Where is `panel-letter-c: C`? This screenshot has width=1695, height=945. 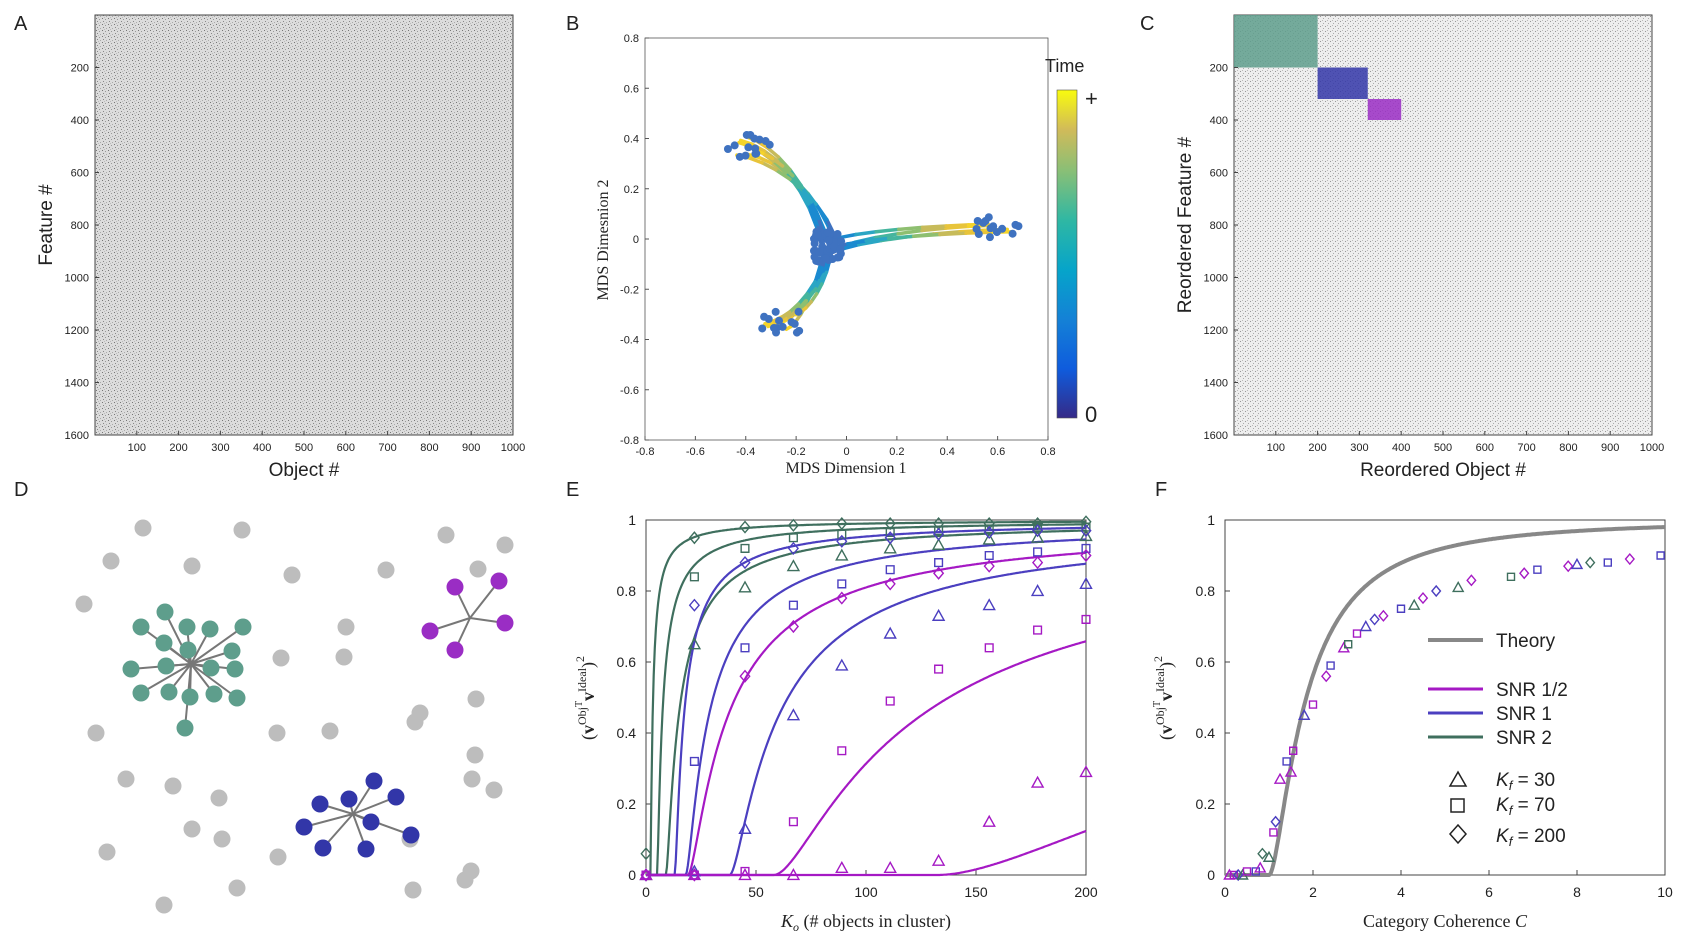
panel-letter-c: C is located at coordinates (1147, 24).